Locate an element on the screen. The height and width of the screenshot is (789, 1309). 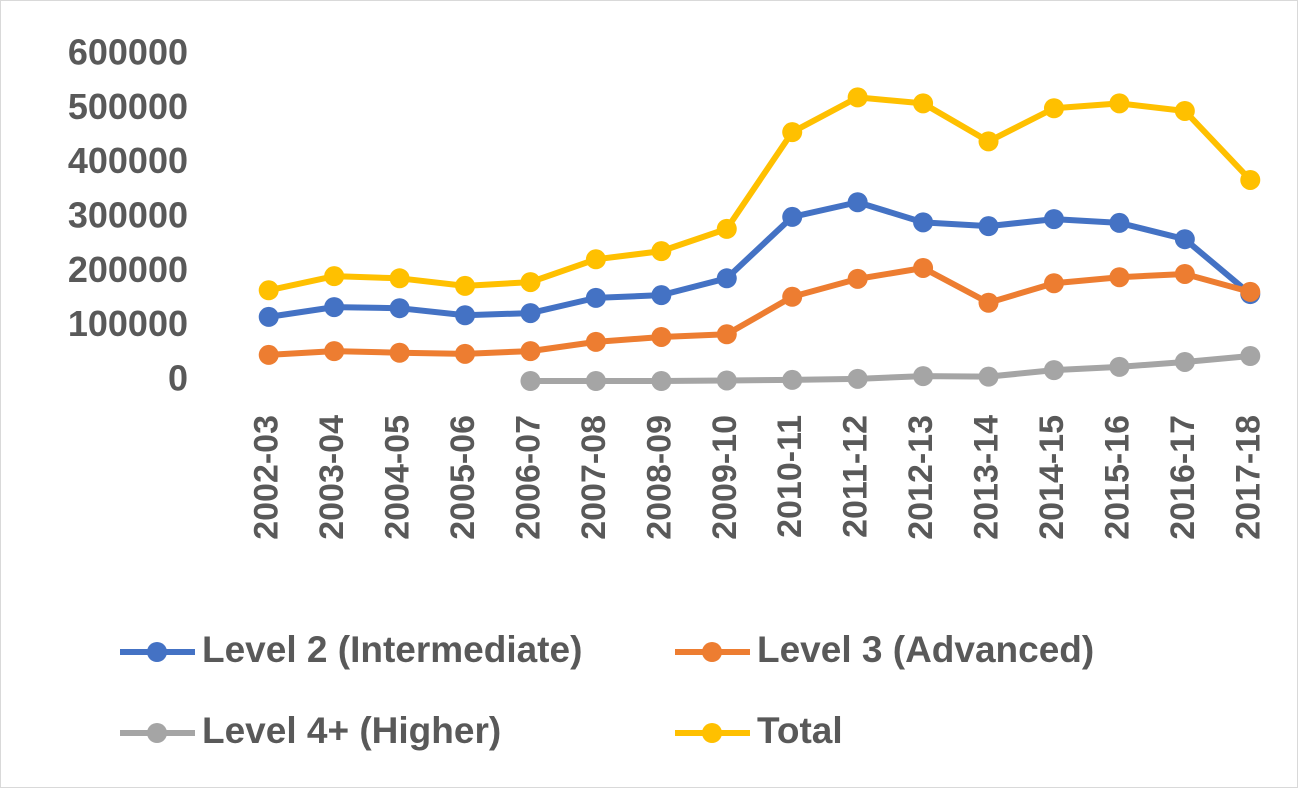
x-tick-label: 2007-08 is located at coordinates (594, 477).